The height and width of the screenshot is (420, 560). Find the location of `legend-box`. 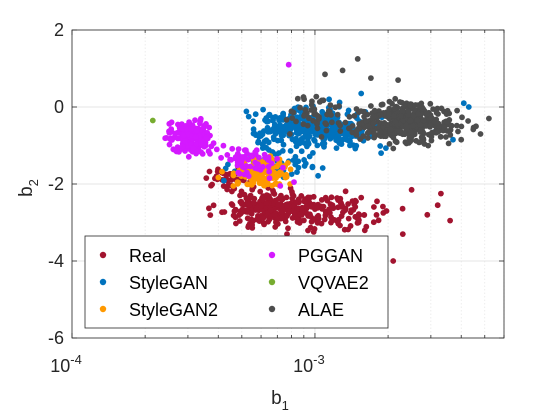

legend-box is located at coordinates (236, 282).